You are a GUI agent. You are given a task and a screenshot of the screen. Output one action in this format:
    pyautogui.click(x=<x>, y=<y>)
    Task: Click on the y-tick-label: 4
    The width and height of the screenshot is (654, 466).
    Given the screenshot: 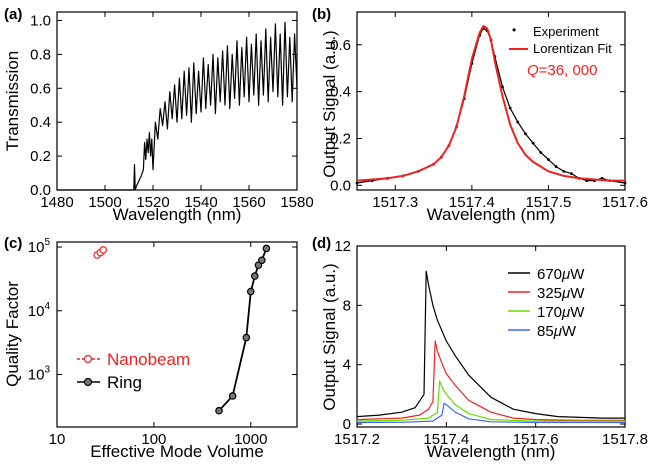 What is the action you would take?
    pyautogui.click(x=347, y=365)
    